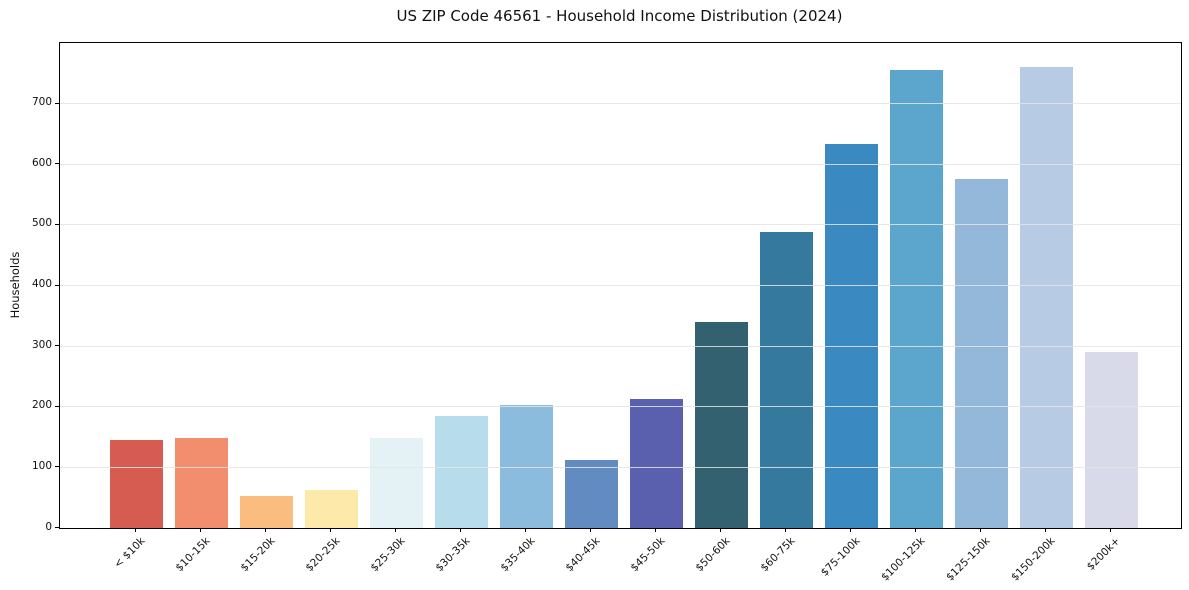 The image size is (1189, 590). I want to click on bar-$45-50k, so click(656, 463).